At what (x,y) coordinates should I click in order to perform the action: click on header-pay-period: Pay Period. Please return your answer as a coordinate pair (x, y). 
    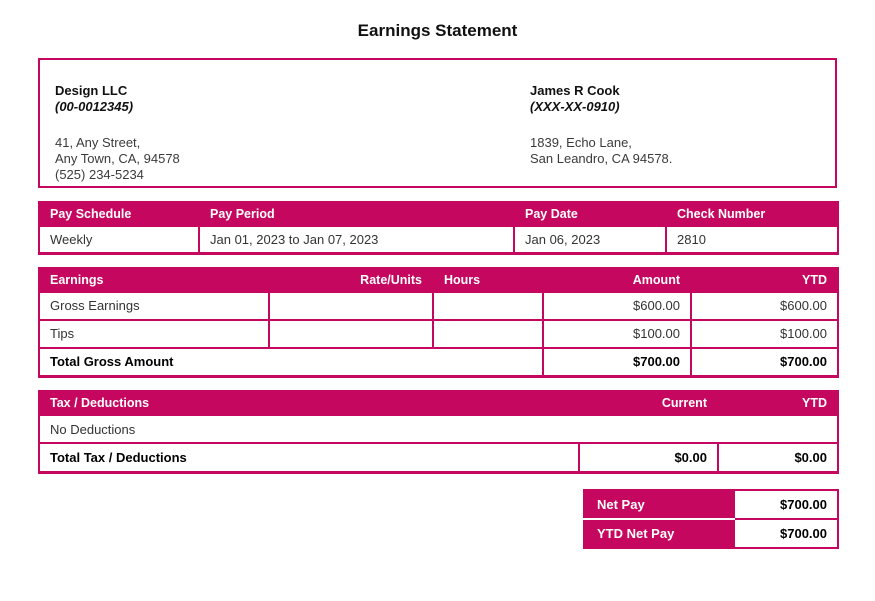
    Looking at the image, I should click on (356, 214).